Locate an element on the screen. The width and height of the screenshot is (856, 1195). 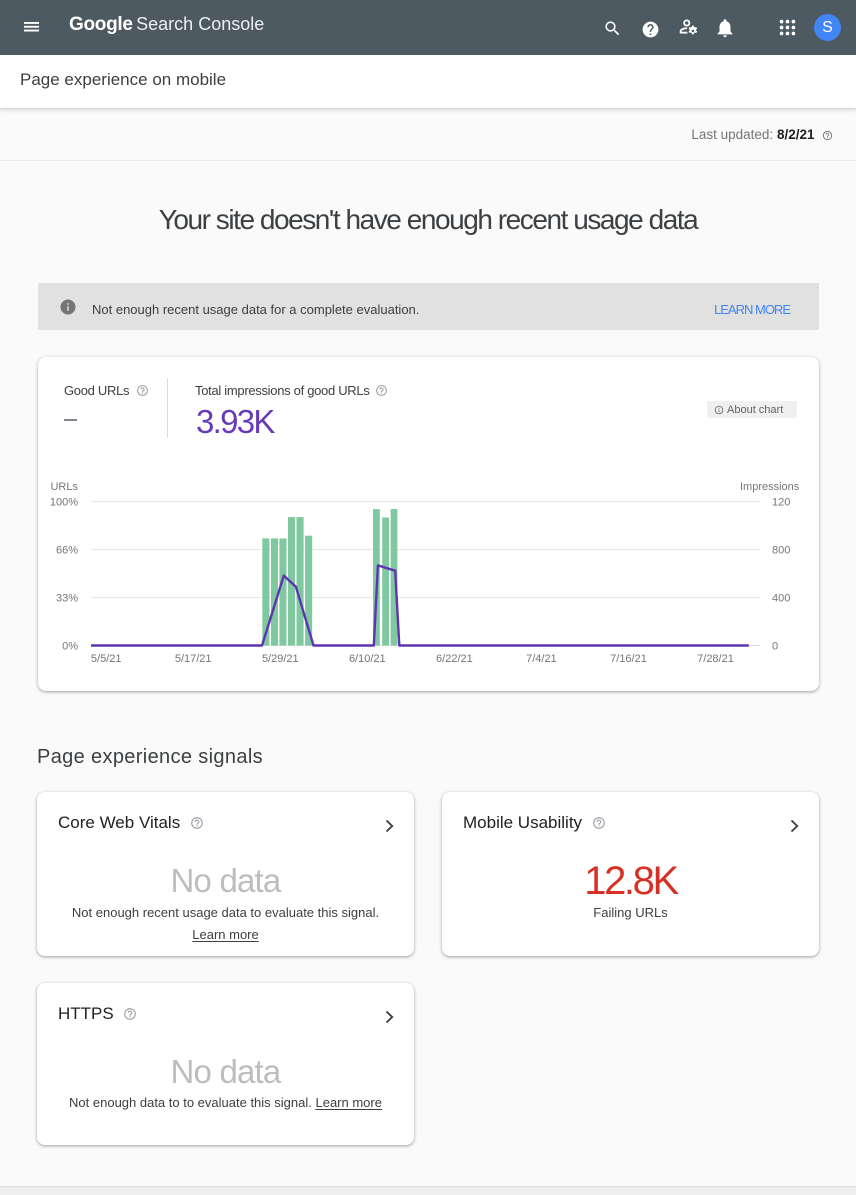
svg-text: 7/16/21 is located at coordinates (628, 659).